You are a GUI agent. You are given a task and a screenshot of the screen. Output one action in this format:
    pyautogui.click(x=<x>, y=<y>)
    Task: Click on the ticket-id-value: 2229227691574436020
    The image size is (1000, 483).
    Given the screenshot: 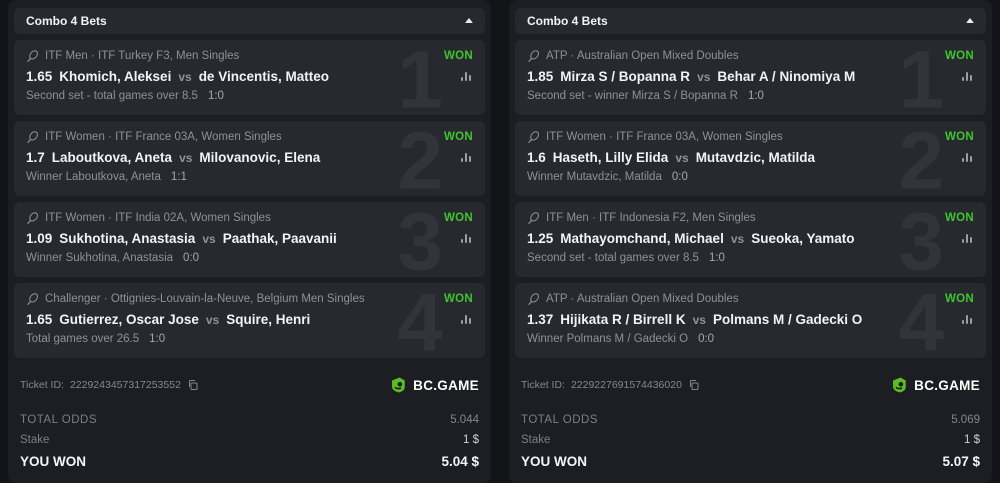 What is the action you would take?
    pyautogui.click(x=626, y=385)
    